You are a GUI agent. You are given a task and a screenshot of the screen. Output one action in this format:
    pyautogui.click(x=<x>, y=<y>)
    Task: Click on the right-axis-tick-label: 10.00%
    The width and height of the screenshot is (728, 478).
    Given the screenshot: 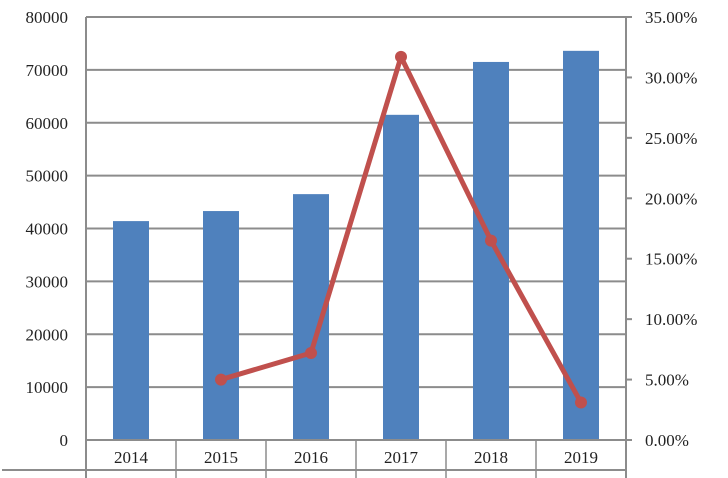 What is the action you would take?
    pyautogui.click(x=671, y=319)
    